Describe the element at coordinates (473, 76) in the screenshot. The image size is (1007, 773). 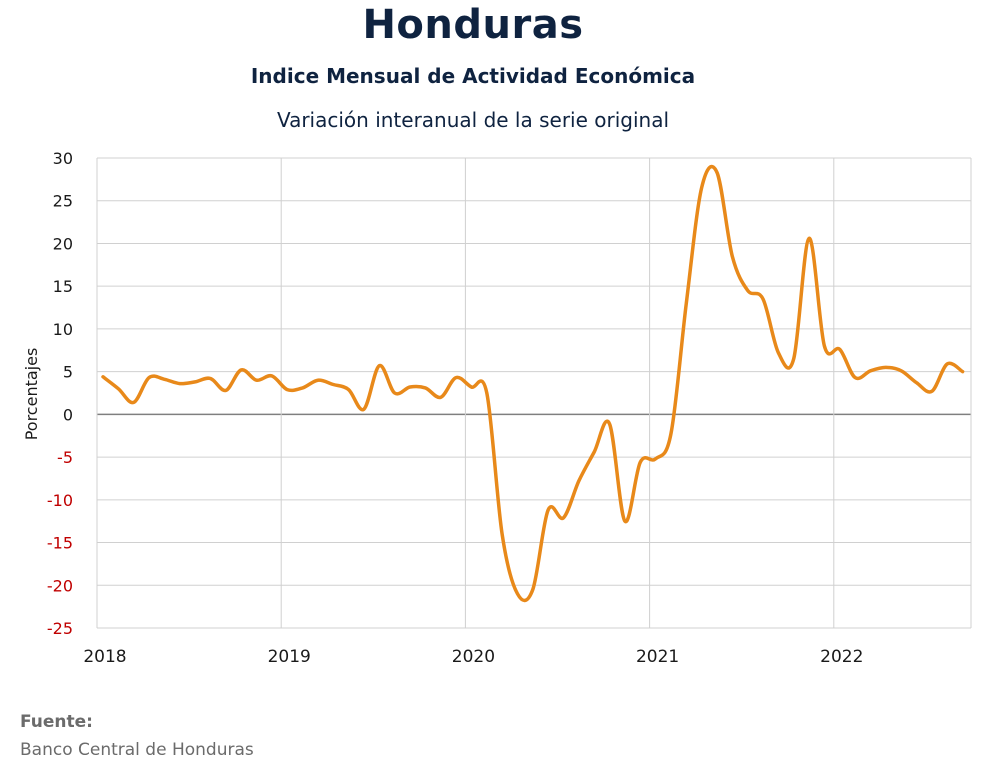
I see `chart-subtitle: Indice Mensual de Actividad Económica` at that location.